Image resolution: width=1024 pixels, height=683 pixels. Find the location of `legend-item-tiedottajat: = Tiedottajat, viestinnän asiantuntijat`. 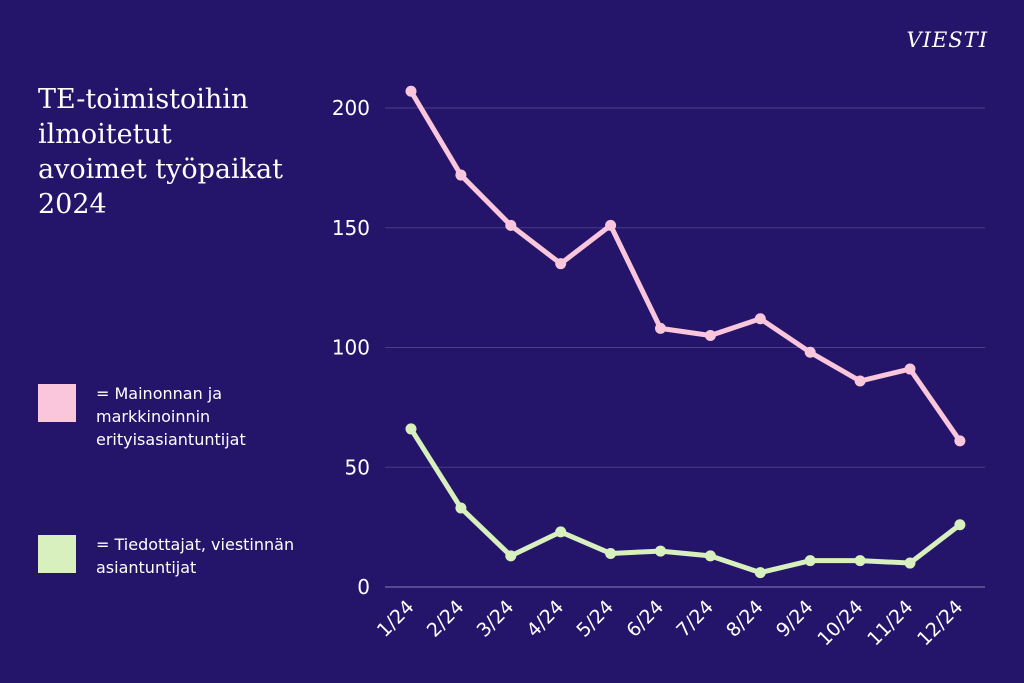

legend-item-tiedottajat: = Tiedottajat, viestinnän asiantuntijat is located at coordinates (167, 556).